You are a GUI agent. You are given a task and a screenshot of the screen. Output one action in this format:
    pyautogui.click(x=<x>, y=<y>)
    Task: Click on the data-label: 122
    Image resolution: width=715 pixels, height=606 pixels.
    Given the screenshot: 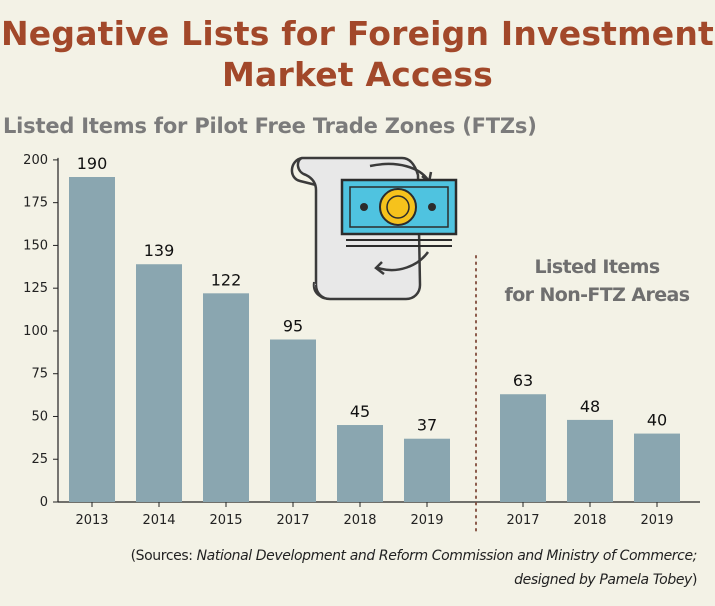 What is the action you would take?
    pyautogui.click(x=226, y=279)
    